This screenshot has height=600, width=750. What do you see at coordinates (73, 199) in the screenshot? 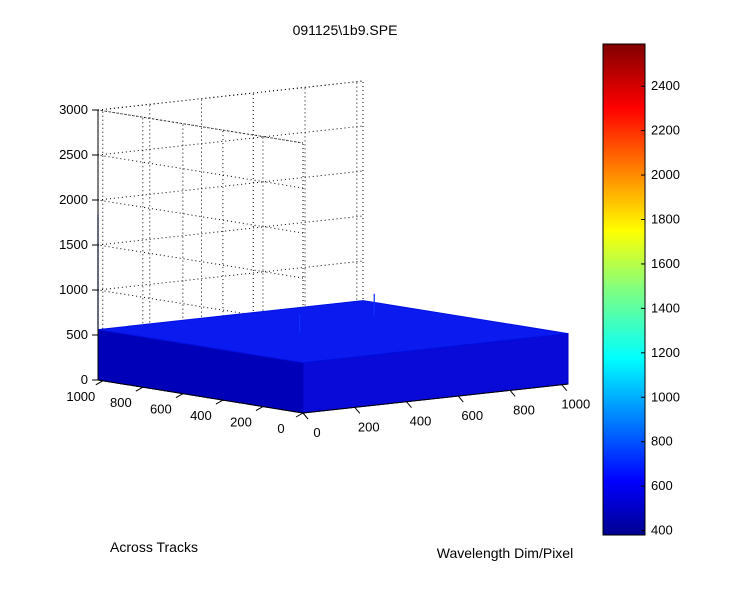
I see `z-tick-label: 2000` at bounding box center [73, 199].